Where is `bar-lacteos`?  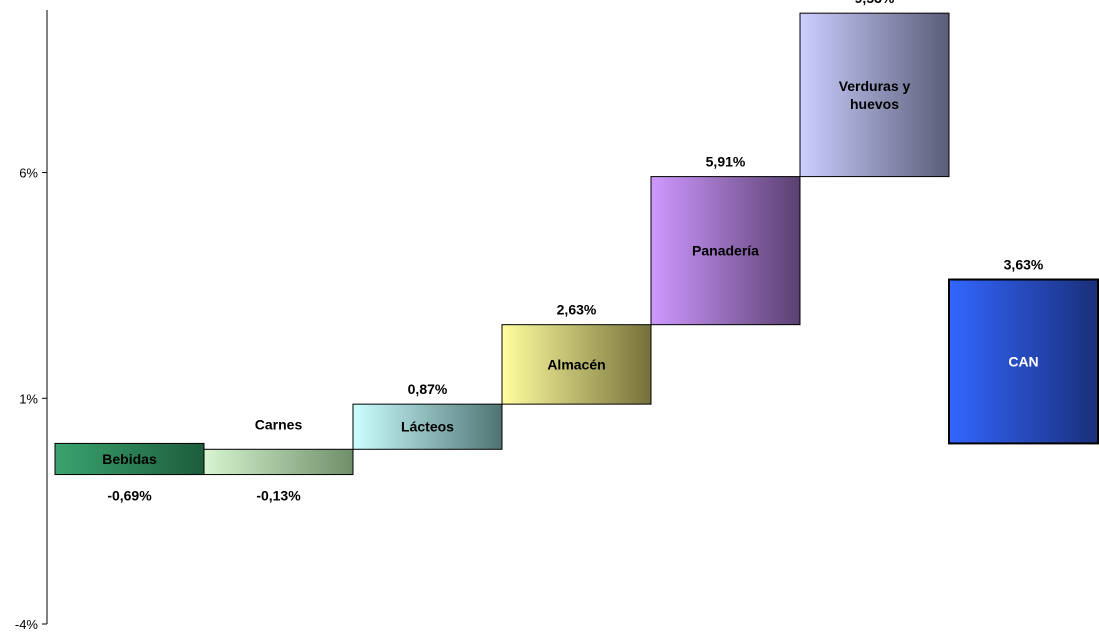 bar-lacteos is located at coordinates (427, 426).